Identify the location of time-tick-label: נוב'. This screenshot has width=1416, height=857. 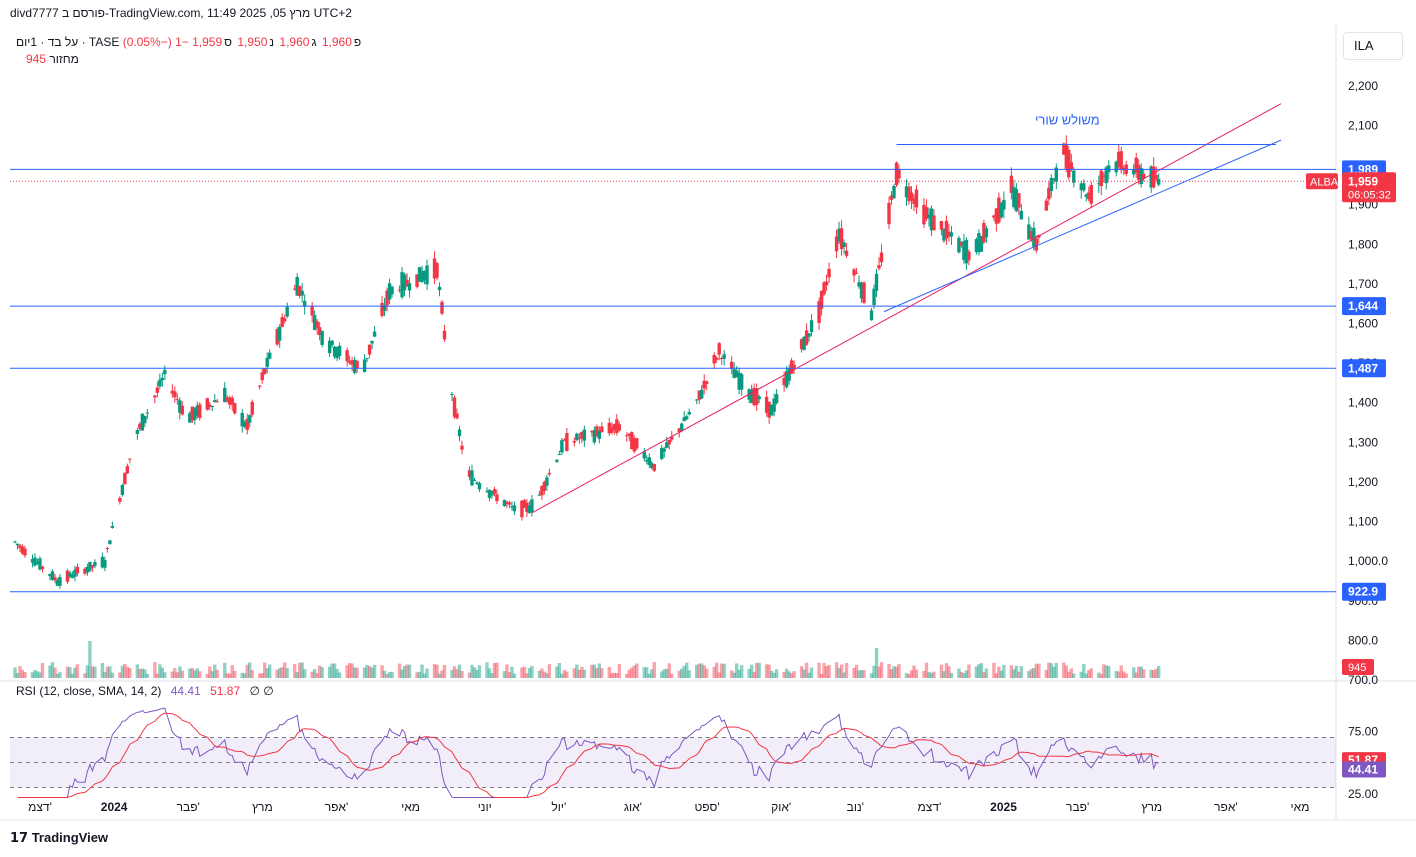
(855, 807).